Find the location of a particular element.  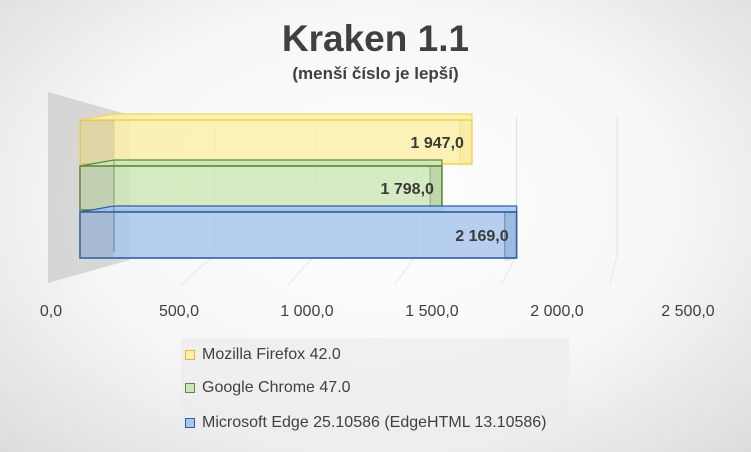

tick-label: 0,0 is located at coordinates (51, 311).